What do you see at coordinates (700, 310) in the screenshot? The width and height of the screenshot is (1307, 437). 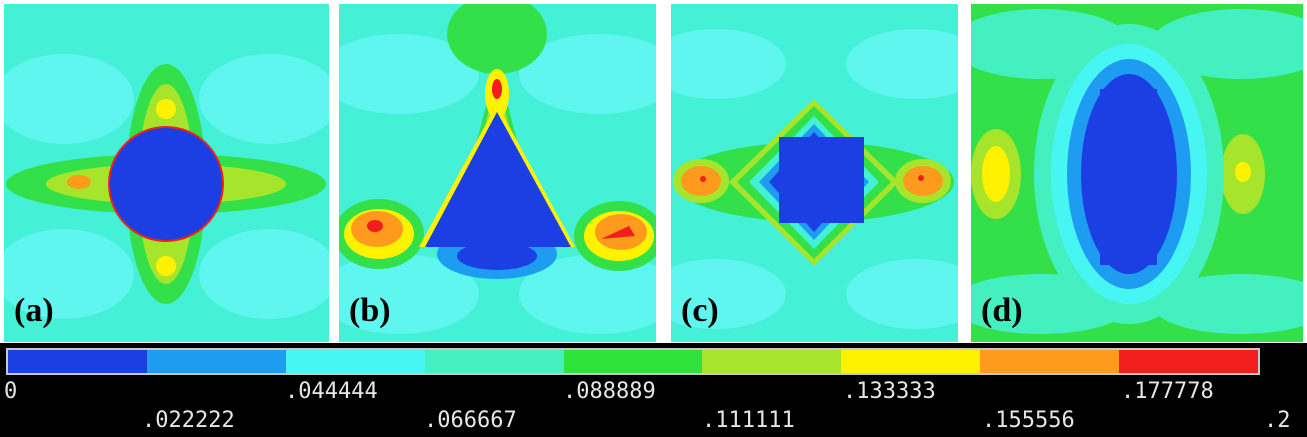 I see `panel-label-c: (c)` at bounding box center [700, 310].